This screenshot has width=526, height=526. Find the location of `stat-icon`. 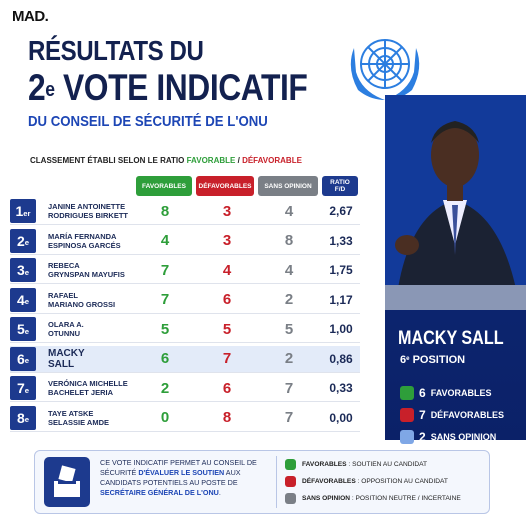

stat-icon is located at coordinates (407, 393).